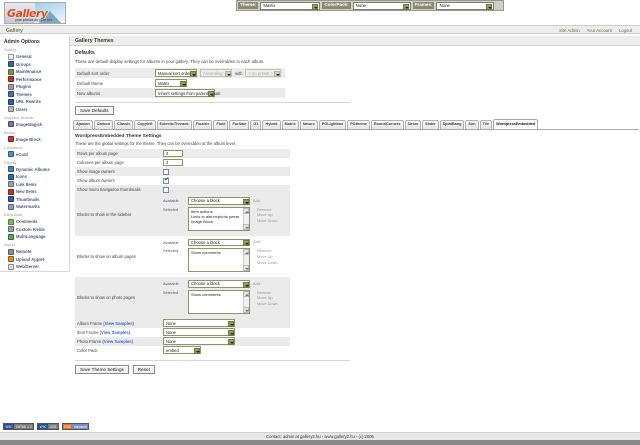  What do you see at coordinates (37, 236) in the screenshot?
I see `sidebar-item-multilanguage: MultiLanguage` at bounding box center [37, 236].